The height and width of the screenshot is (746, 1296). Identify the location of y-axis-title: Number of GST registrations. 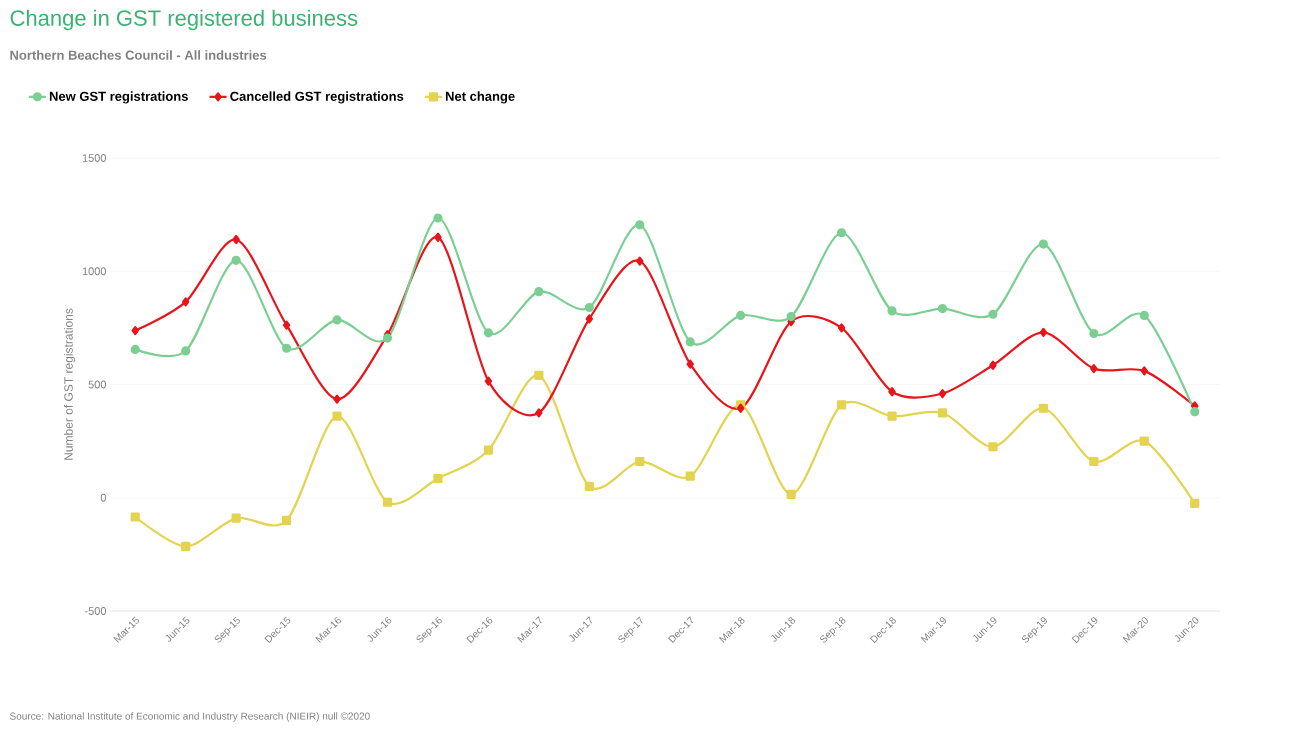
(69, 384).